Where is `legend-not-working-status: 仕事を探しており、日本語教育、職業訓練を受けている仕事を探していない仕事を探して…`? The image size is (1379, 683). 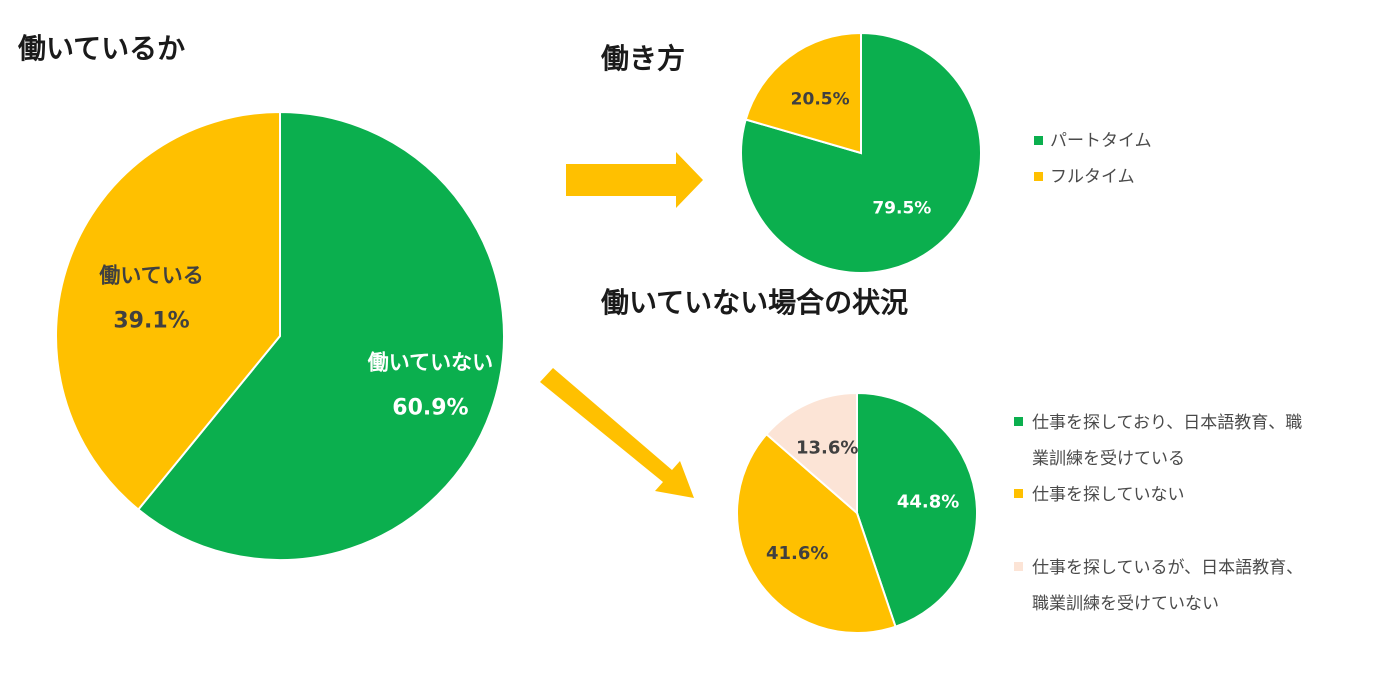
legend-not-working-status: 仕事を探しており、日本語教育、職業訓練を受けている仕事を探していない仕事を探して… is located at coordinates (1158, 513).